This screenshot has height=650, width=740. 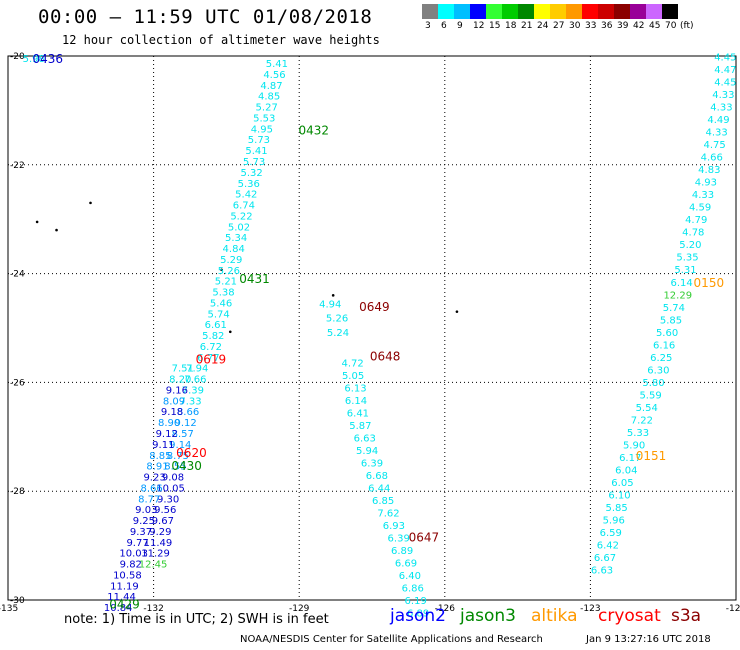 I want to click on wave-height-label: 6.77, so click(x=208, y=358).